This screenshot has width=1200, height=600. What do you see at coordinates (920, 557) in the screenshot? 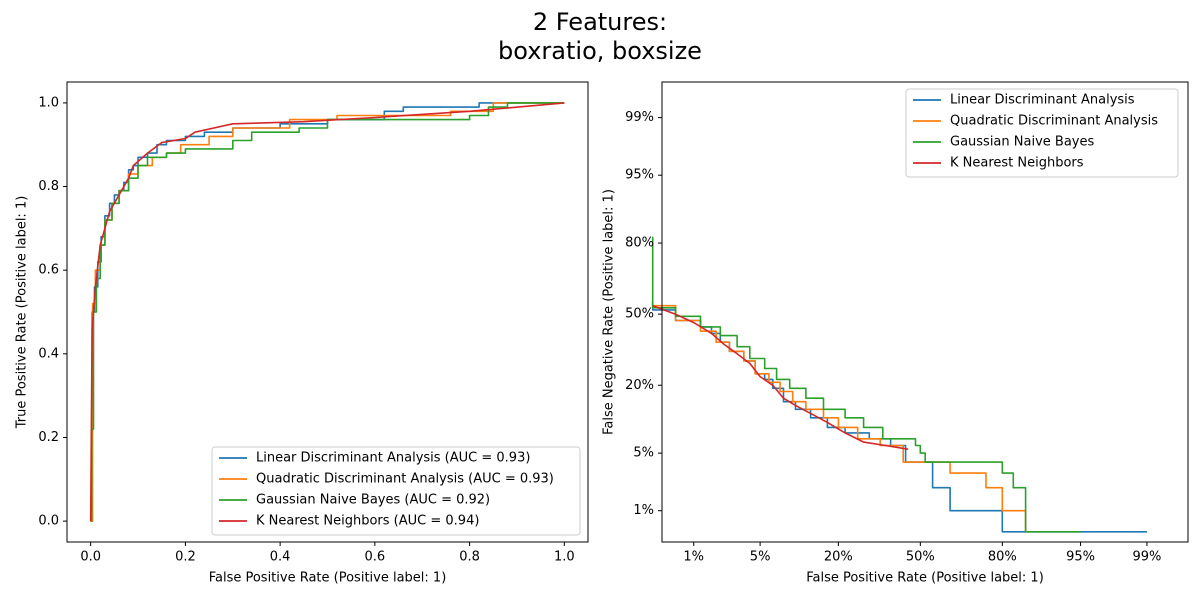
I see `det-x-tick-label: 50%` at bounding box center [920, 557].